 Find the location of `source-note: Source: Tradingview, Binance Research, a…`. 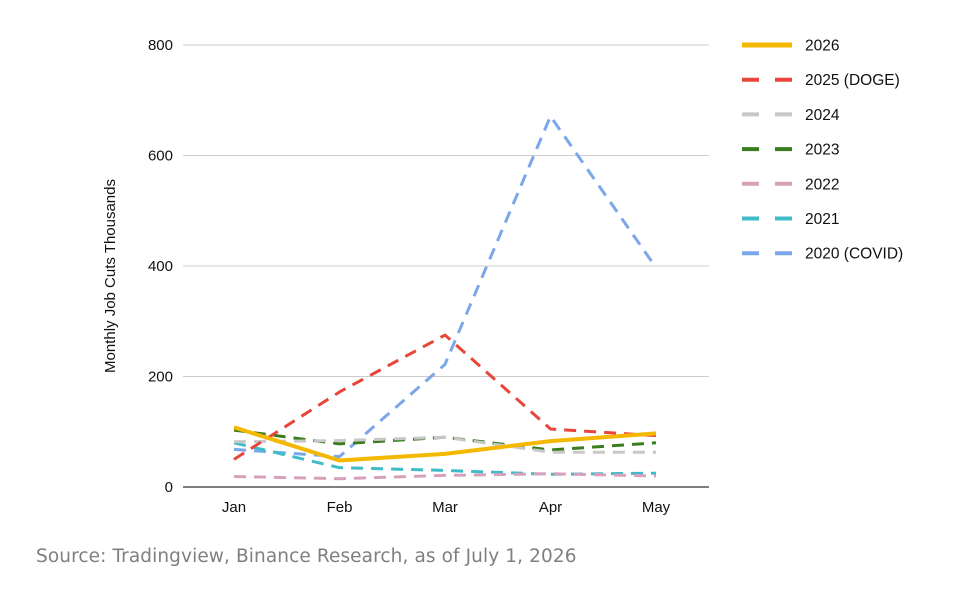

source-note: Source: Tradingview, Binance Research, a… is located at coordinates (306, 556).